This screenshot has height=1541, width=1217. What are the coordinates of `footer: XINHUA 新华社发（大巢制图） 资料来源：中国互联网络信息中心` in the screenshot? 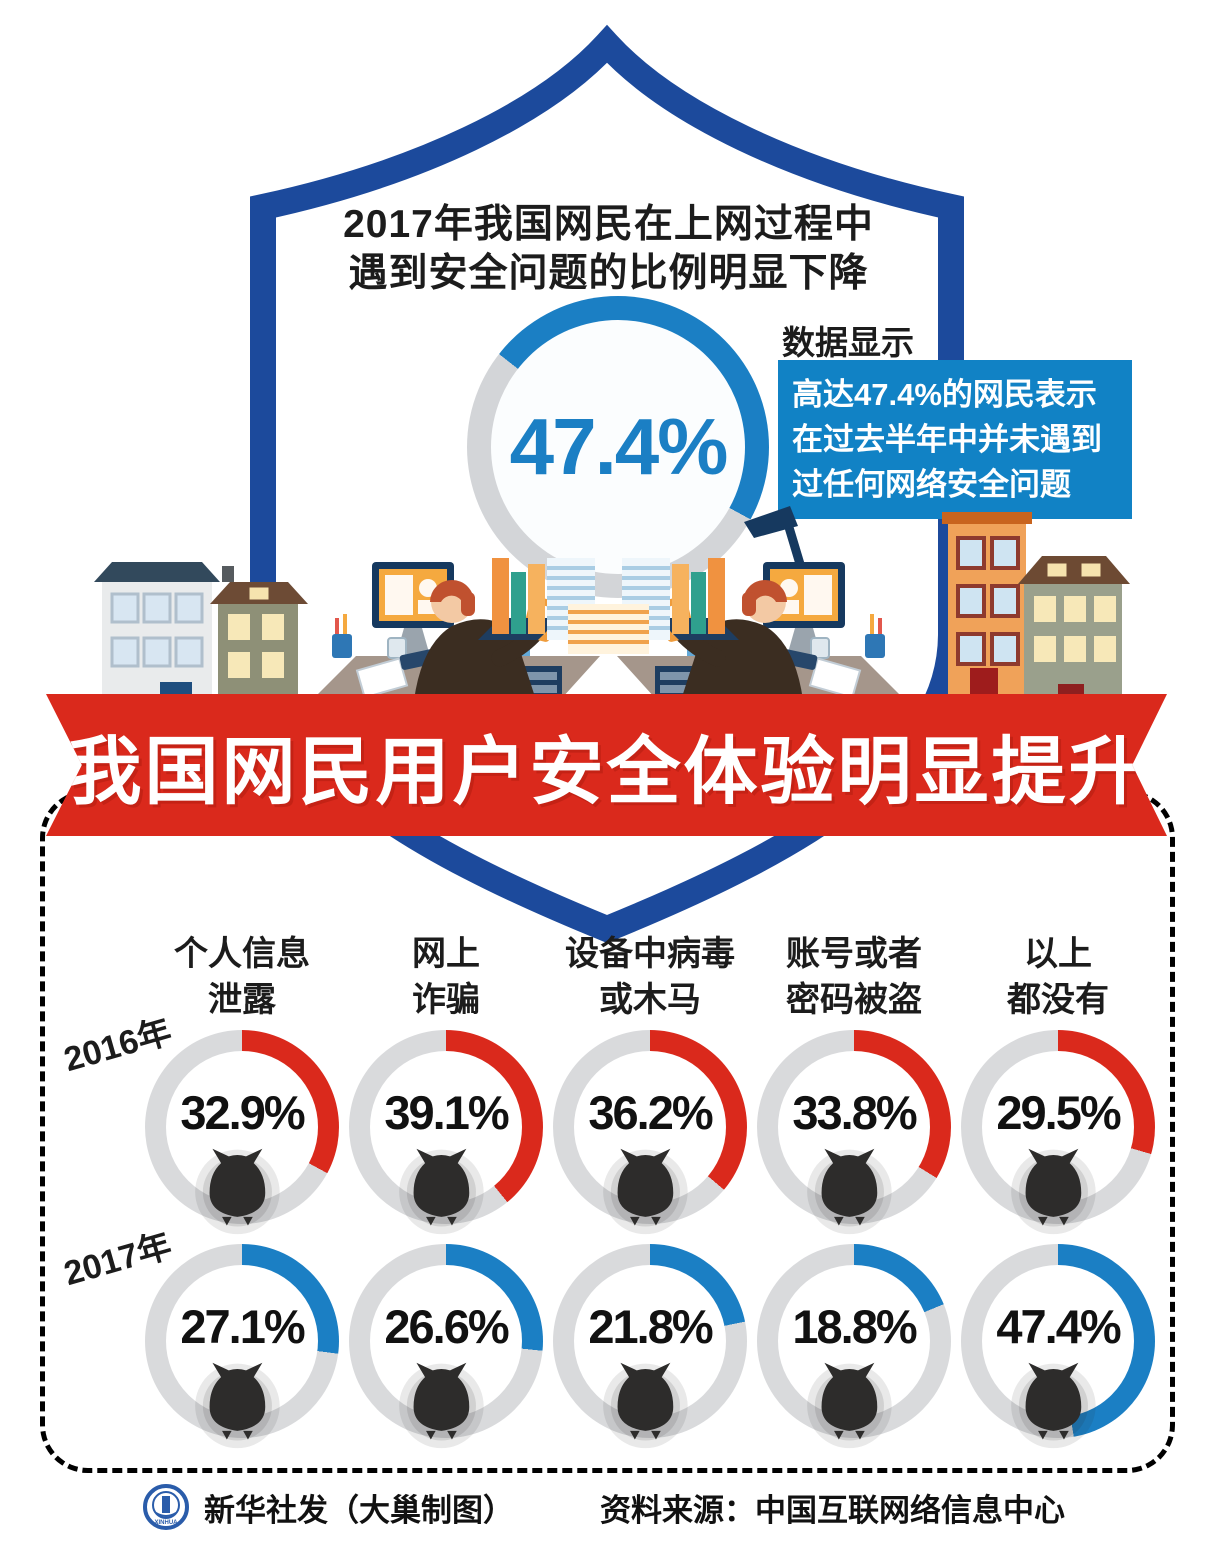 It's located at (603, 1507).